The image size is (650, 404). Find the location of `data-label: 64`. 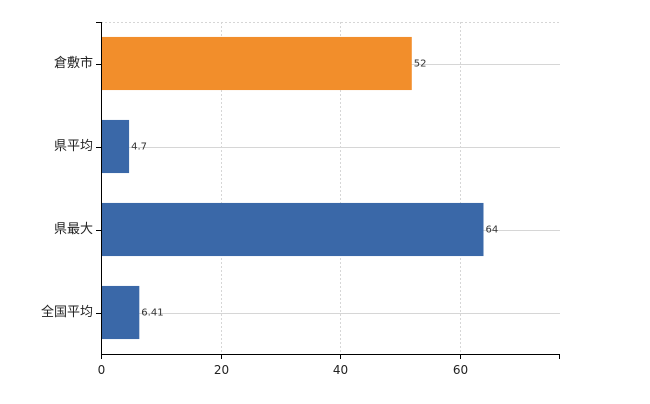

data-label: 64 is located at coordinates (492, 230).